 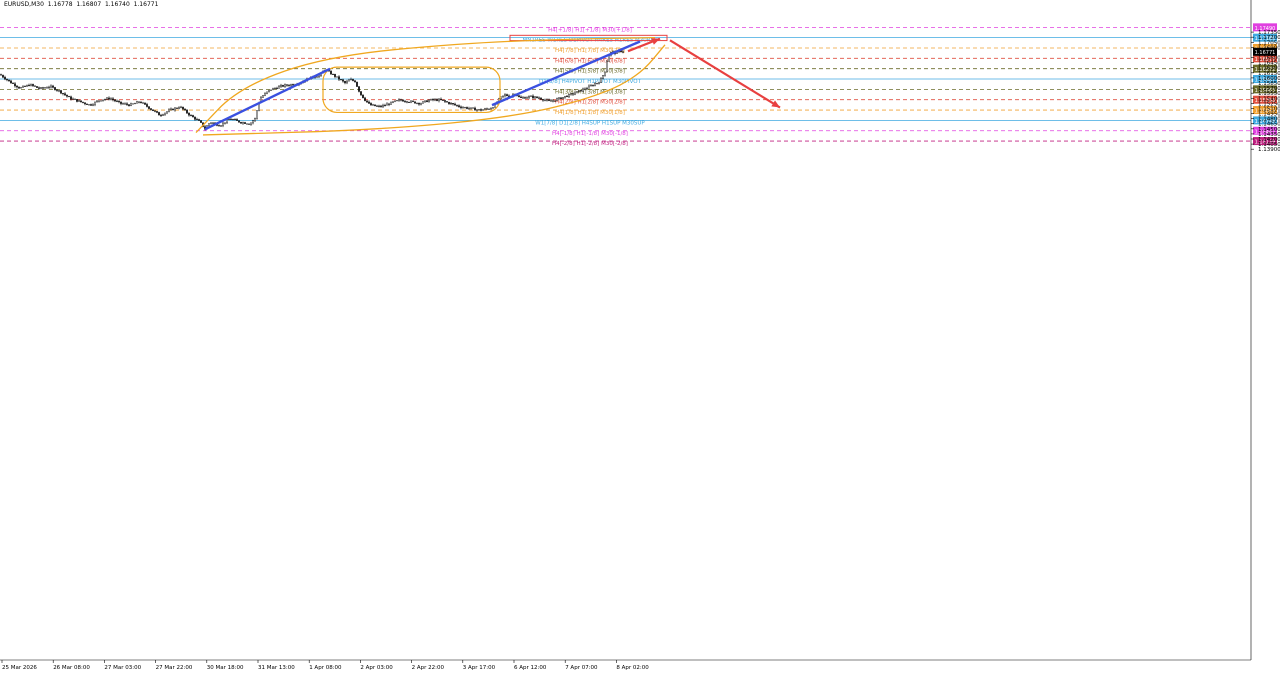 I want to click on price-tick-label: 1.15250, so click(x=1269, y=104).